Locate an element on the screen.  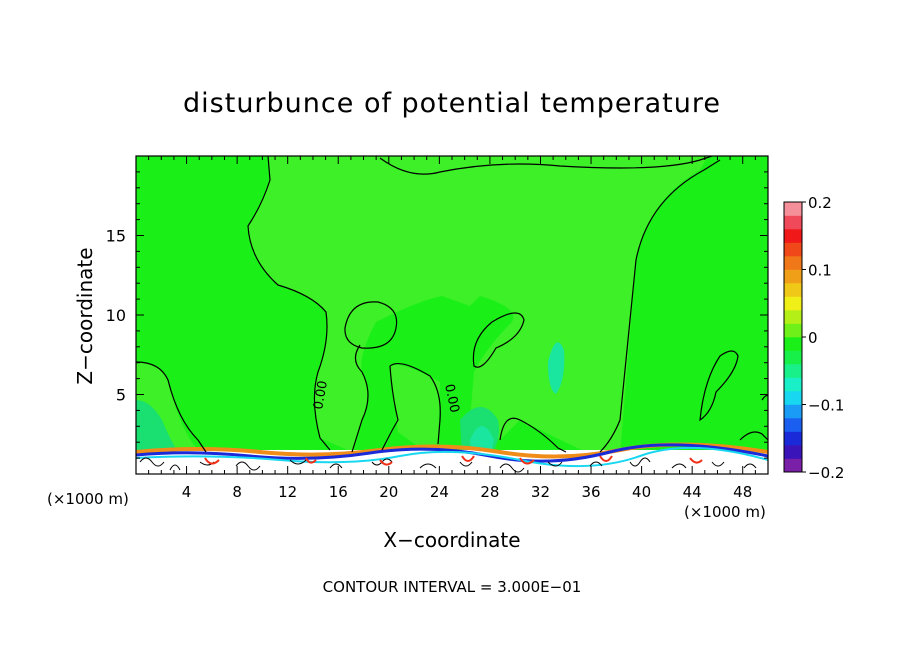
positive-region is located at coordinates (415, 406).